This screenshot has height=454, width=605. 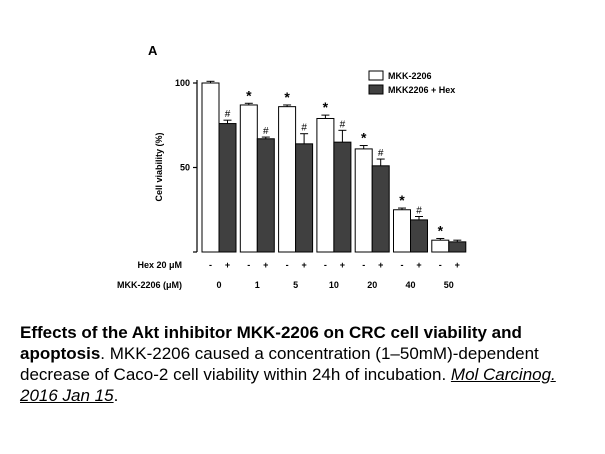 What do you see at coordinates (159, 265) in the screenshot?
I see `hex-row-label: Hex 20 μM` at bounding box center [159, 265].